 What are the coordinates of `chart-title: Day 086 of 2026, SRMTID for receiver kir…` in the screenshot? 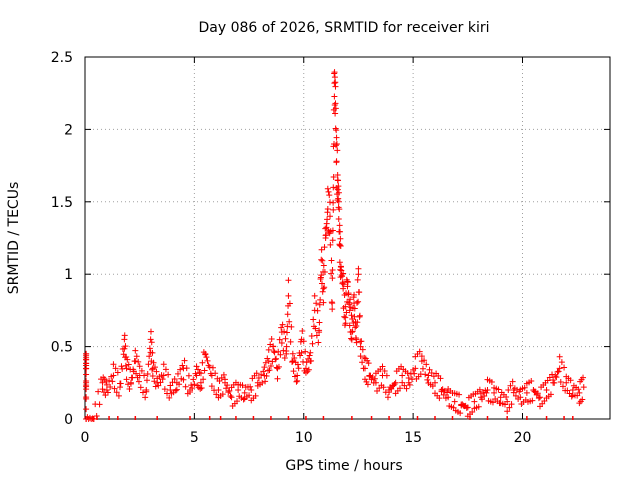 It's located at (343, 28).